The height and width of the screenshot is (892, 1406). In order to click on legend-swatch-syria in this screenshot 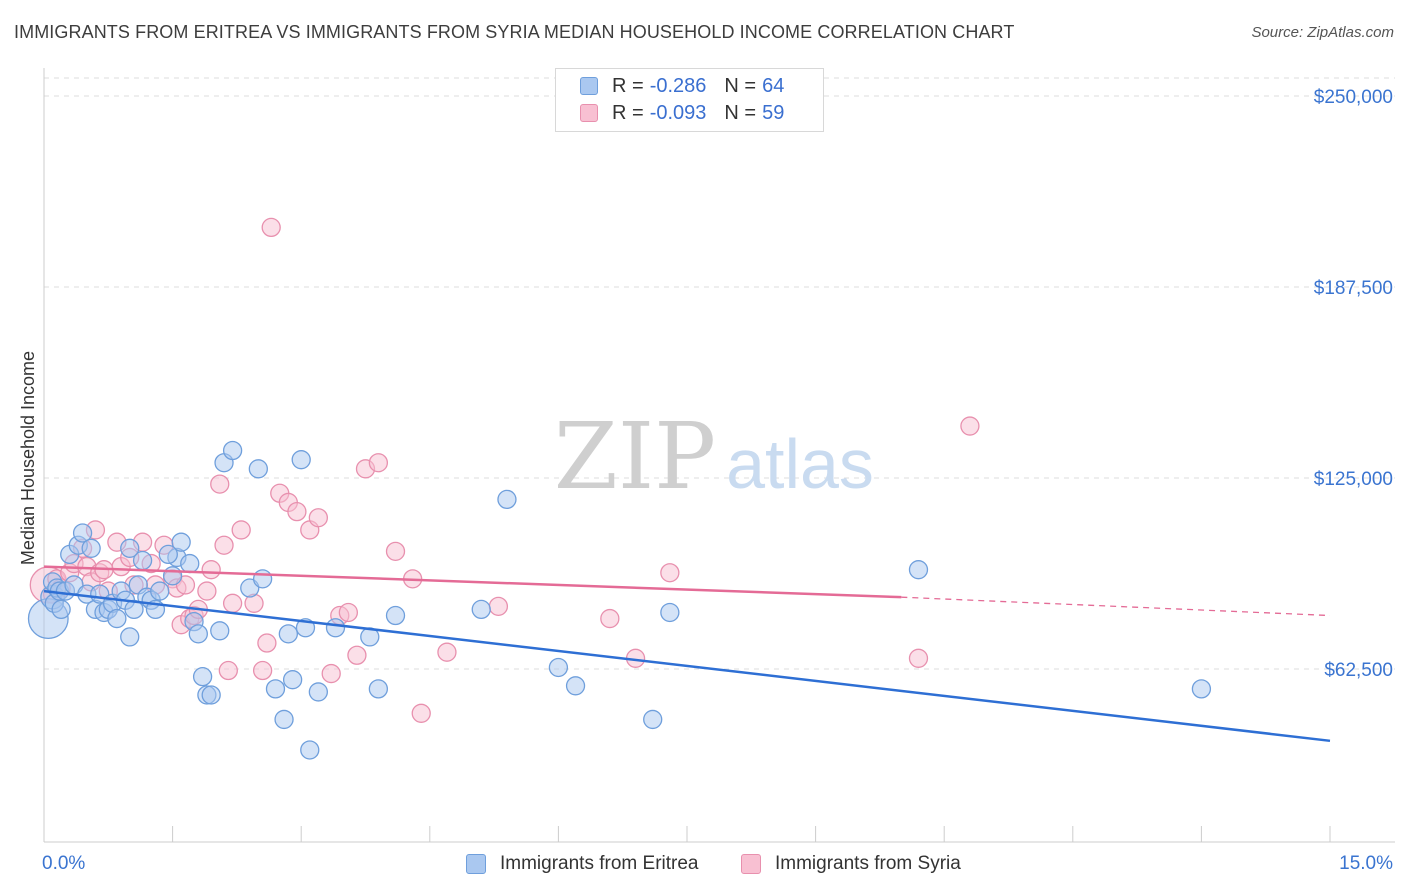, I will do `click(589, 113)`.